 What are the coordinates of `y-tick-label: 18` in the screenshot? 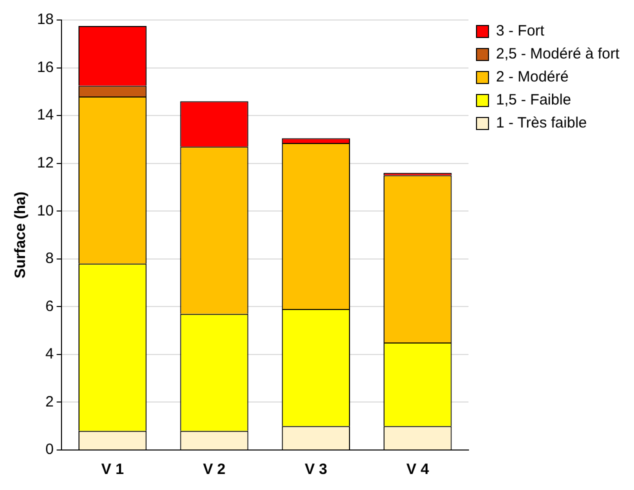 It's located at (45, 19).